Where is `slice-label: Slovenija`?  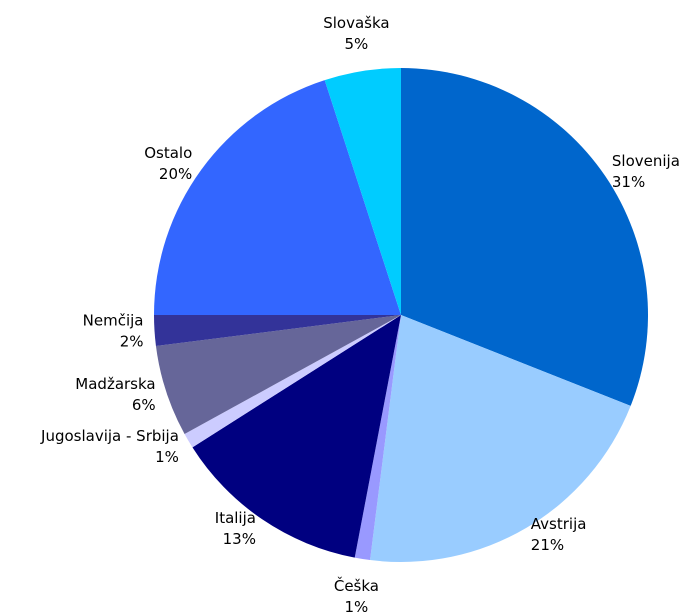
slice-label: Slovenija is located at coordinates (646, 161).